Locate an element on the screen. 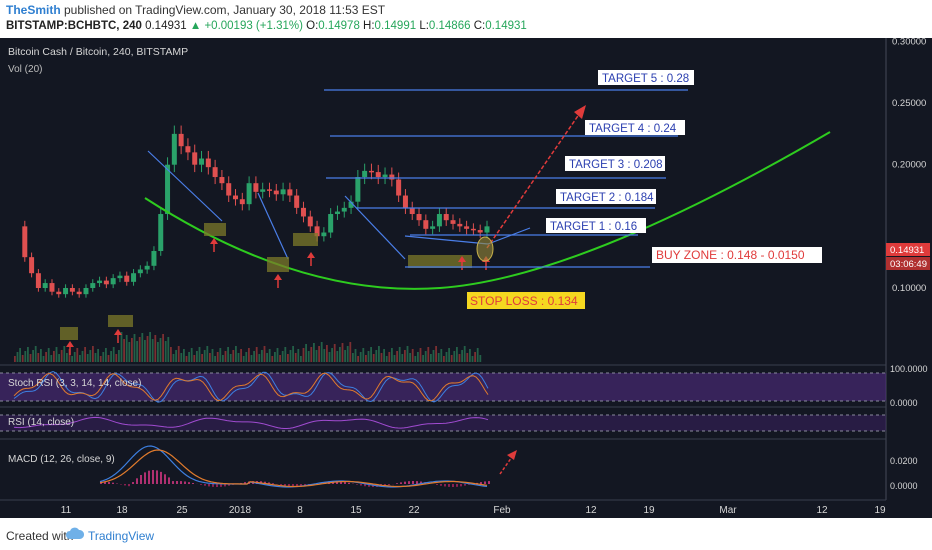  stop-loss-label: STOP LOSS : 0.134 is located at coordinates (524, 301).